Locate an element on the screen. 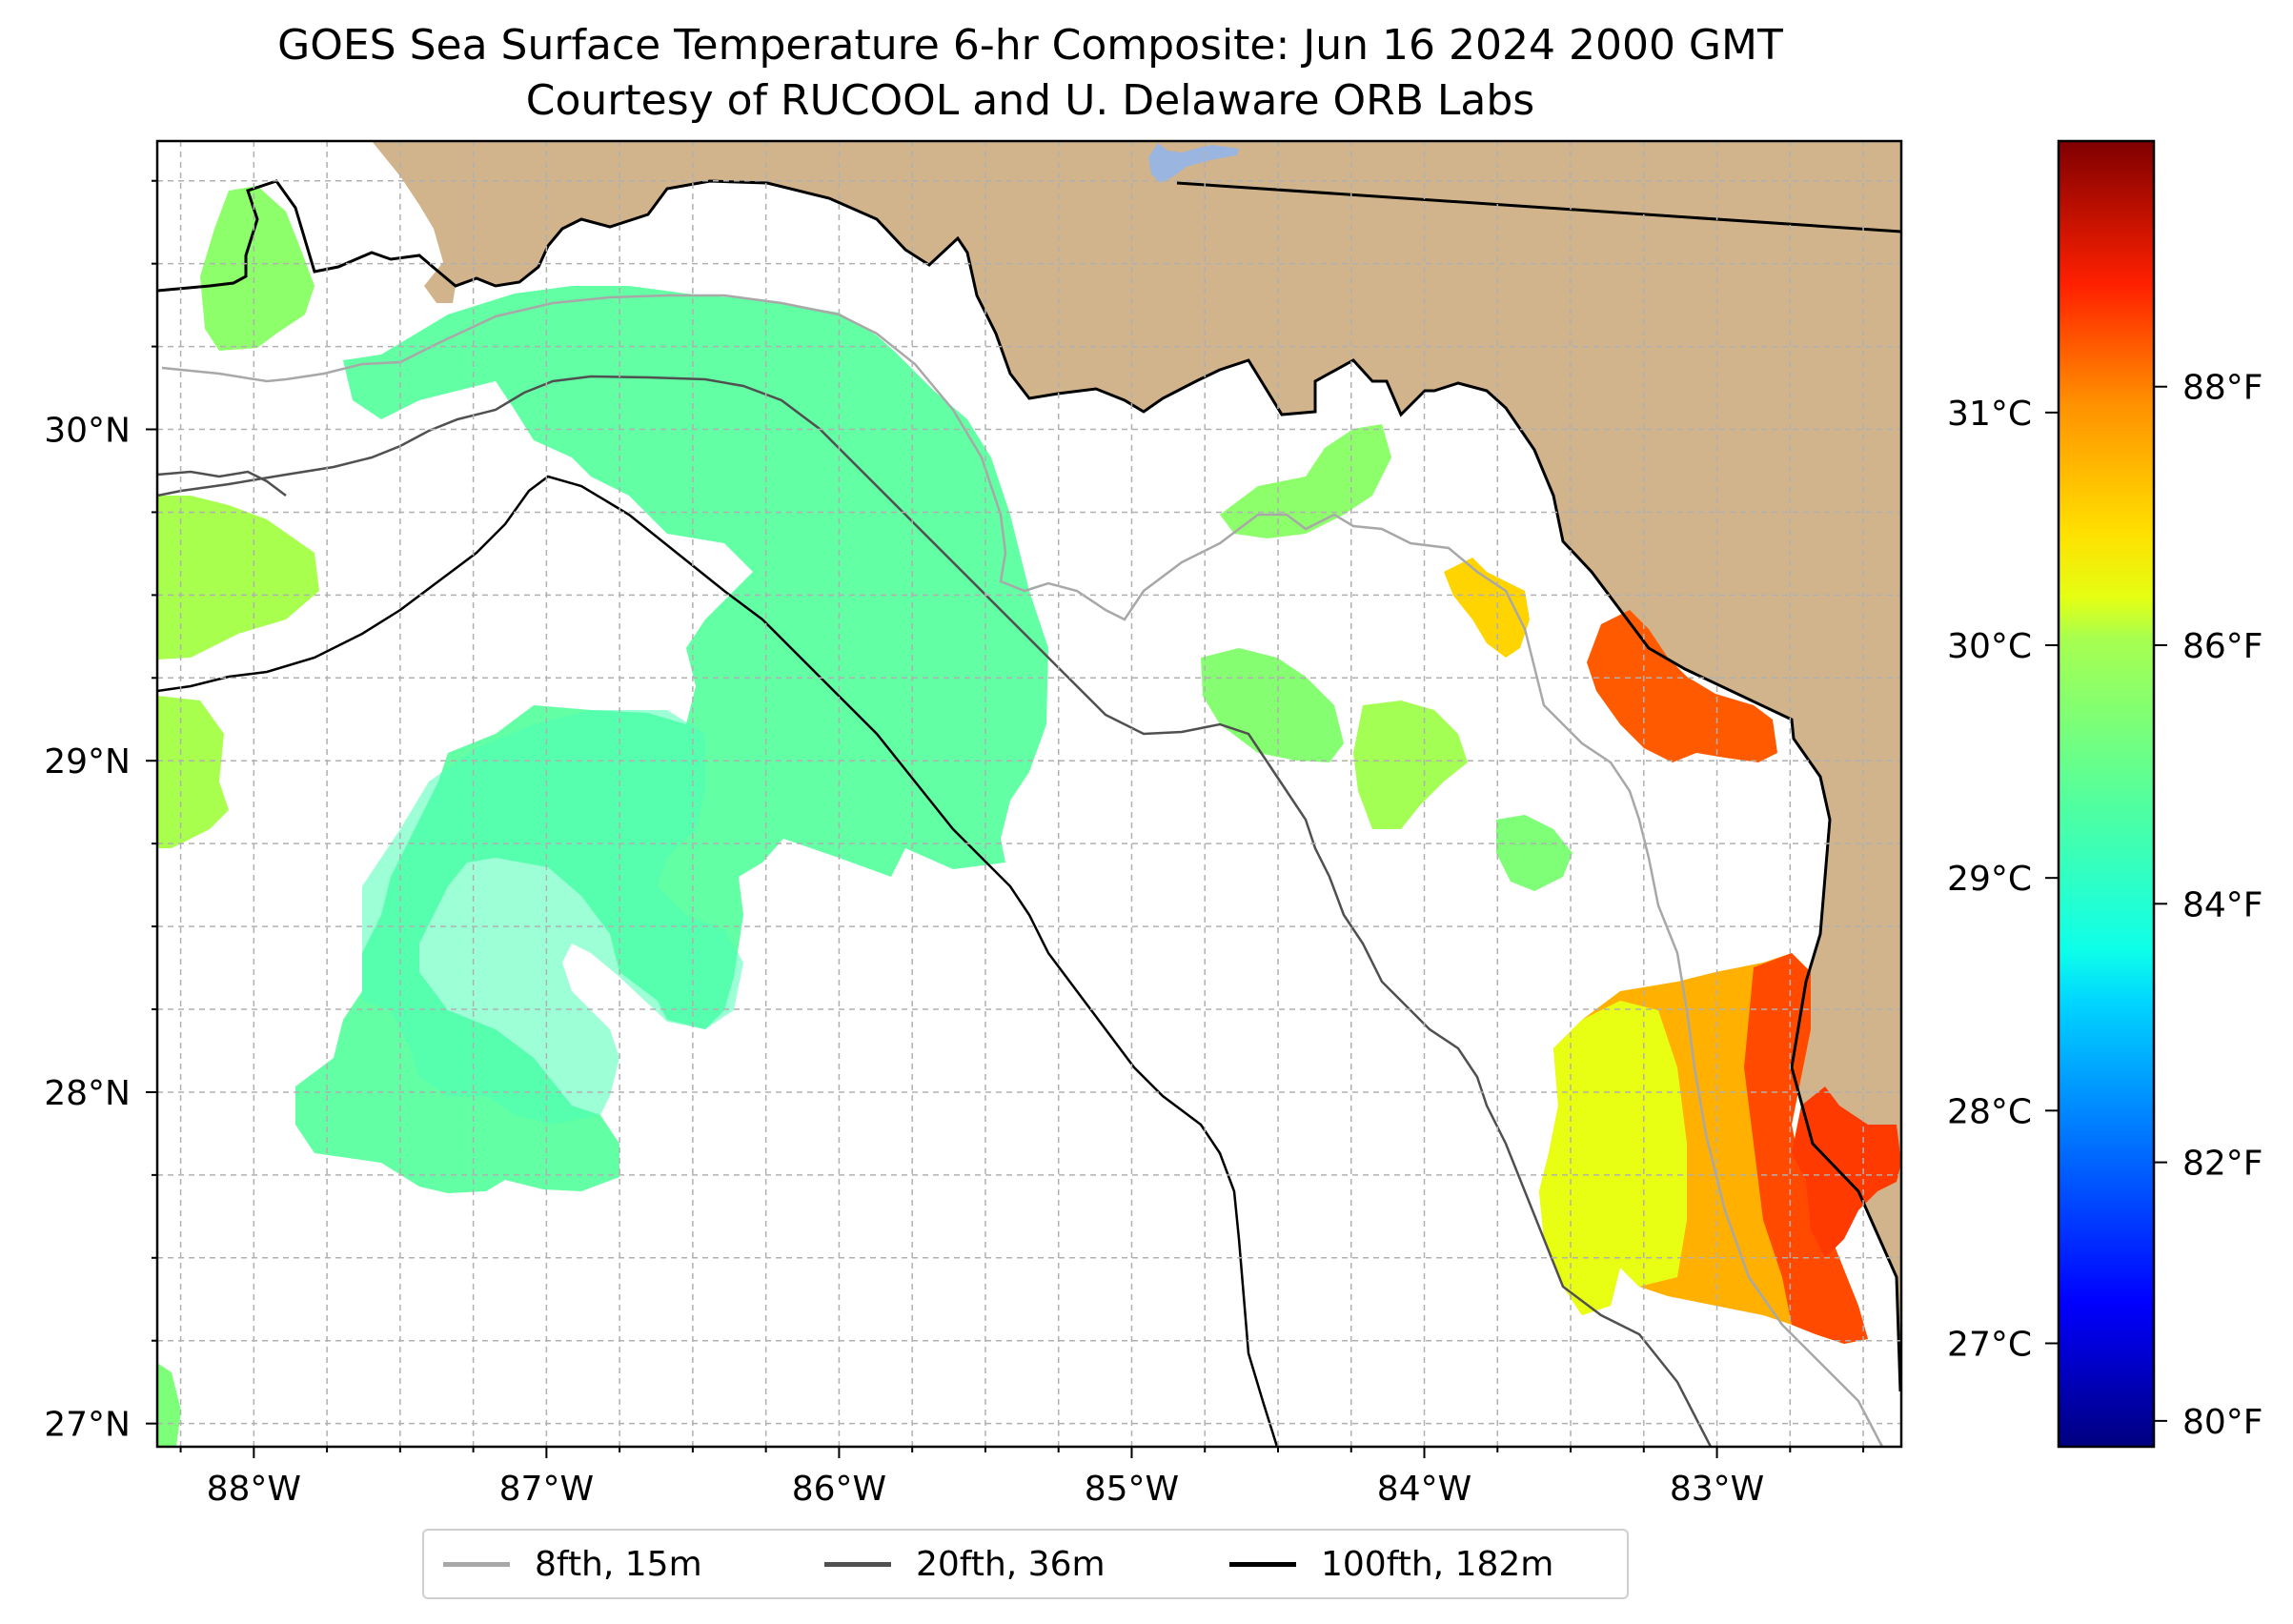 Image resolution: width=2293 pixels, height=1624 pixels. lon-tick-label: 83°W is located at coordinates (1717, 1489).